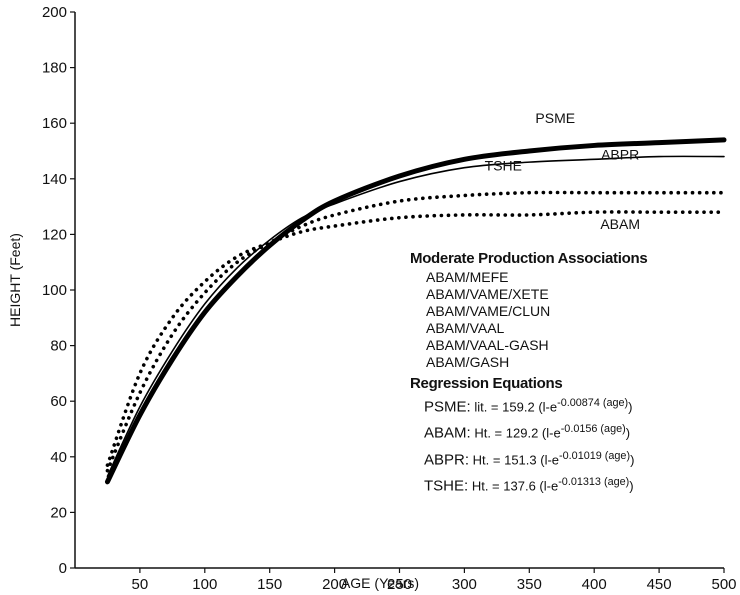 The image size is (740, 595). I want to click on y-tick-label: 140, so click(54, 179).